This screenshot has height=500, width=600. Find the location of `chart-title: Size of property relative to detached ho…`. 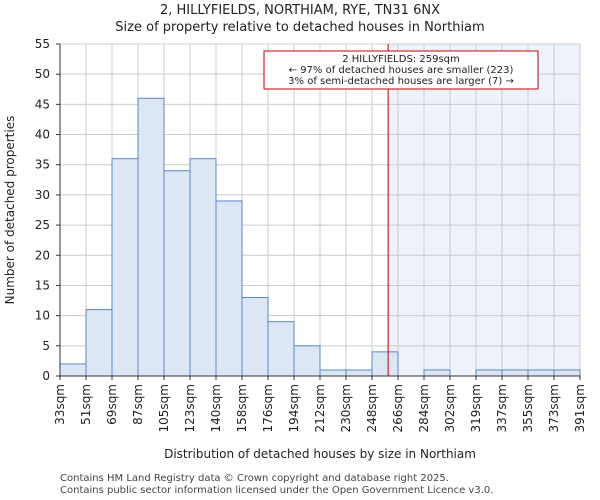

chart-title: Size of property relative to detached ho… is located at coordinates (300, 27).